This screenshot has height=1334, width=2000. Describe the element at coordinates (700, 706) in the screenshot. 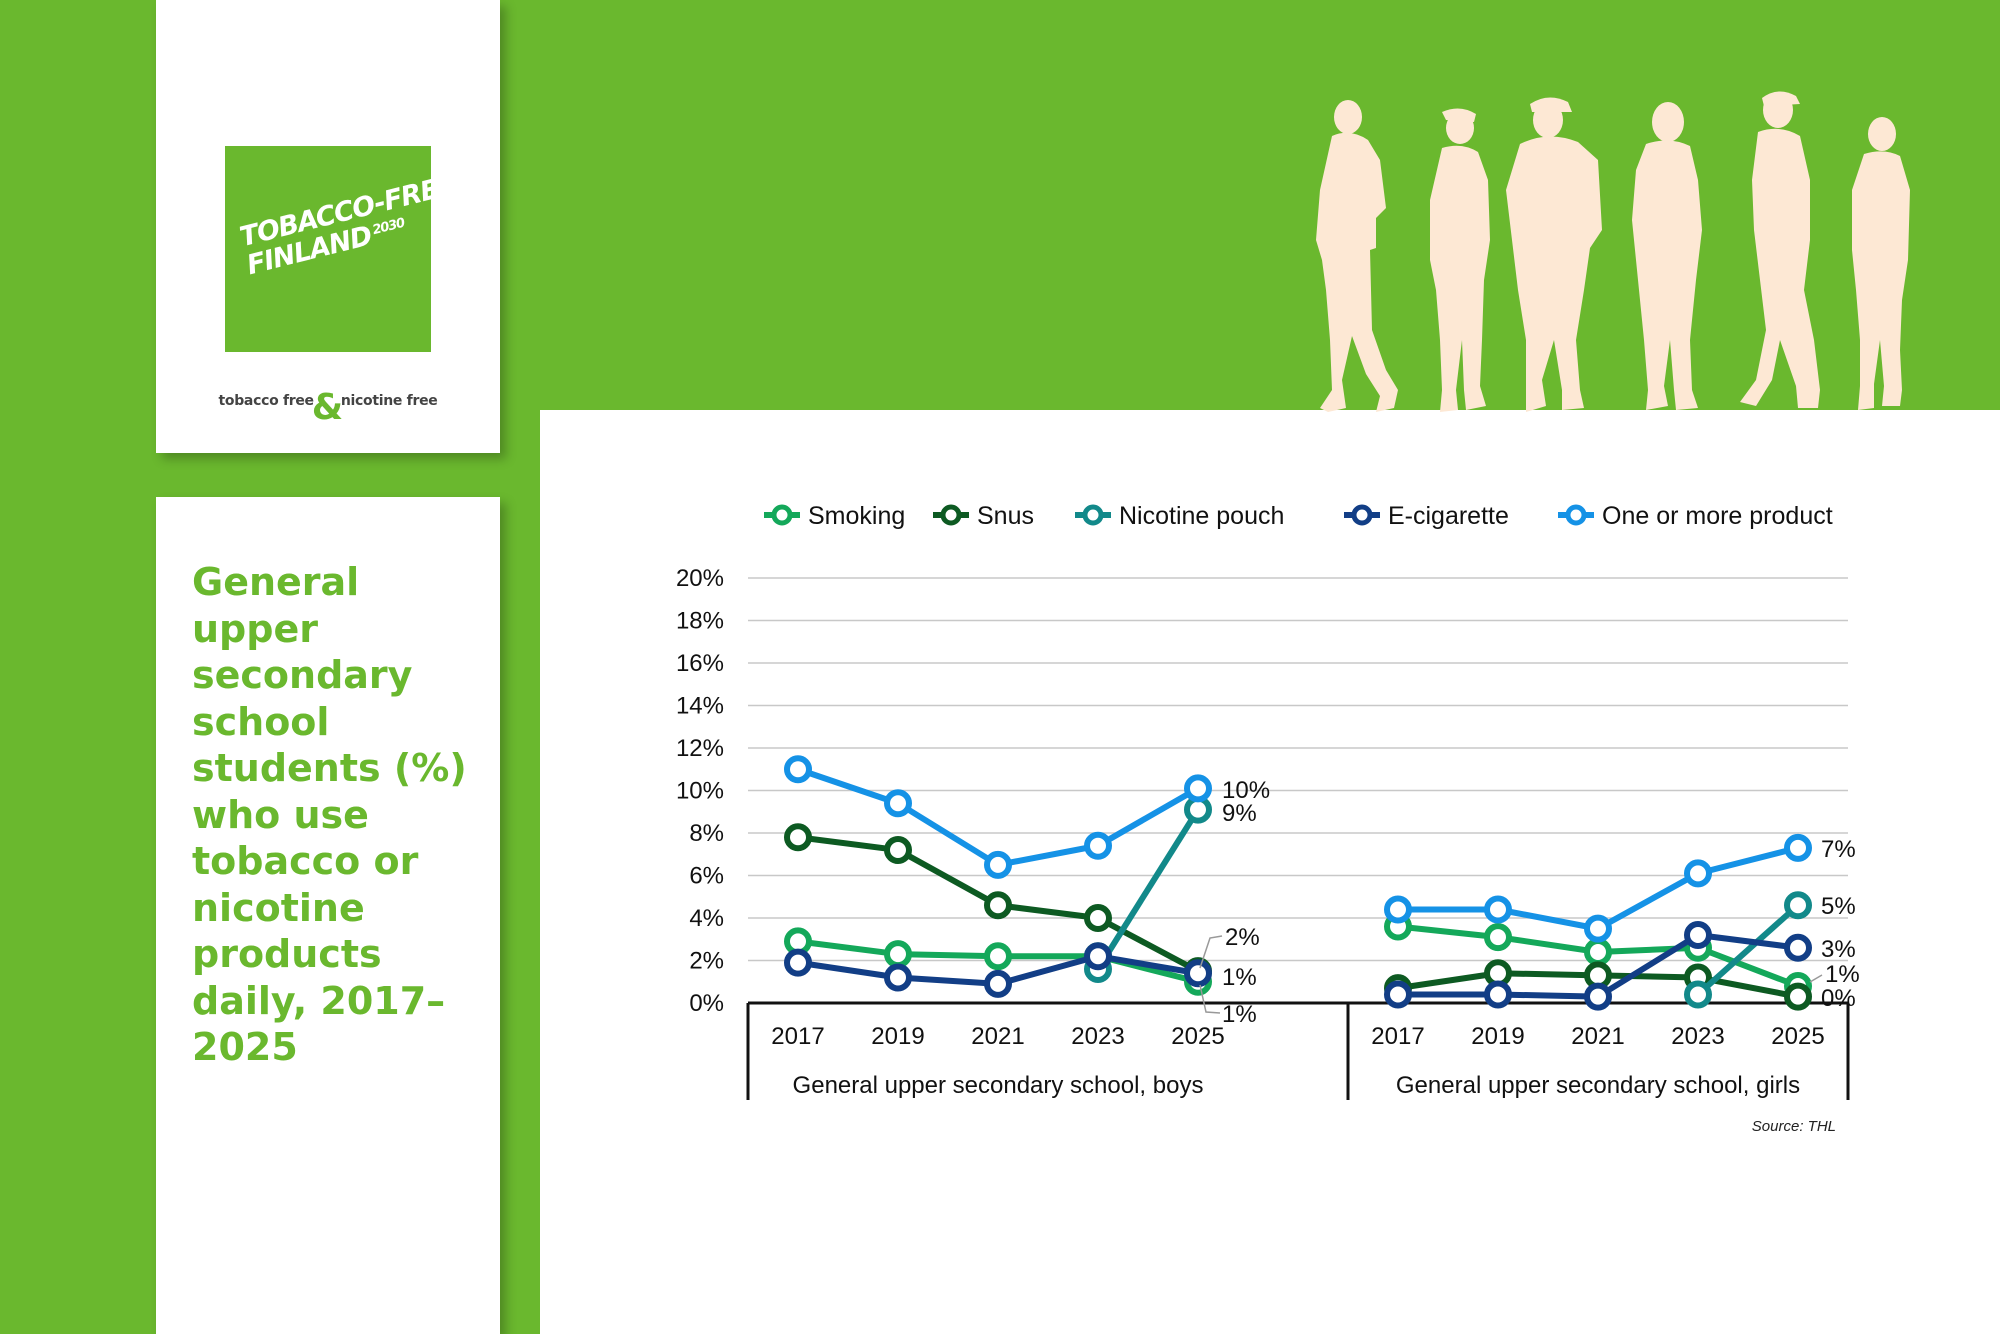

I see `y-tick-label: 14%` at that location.